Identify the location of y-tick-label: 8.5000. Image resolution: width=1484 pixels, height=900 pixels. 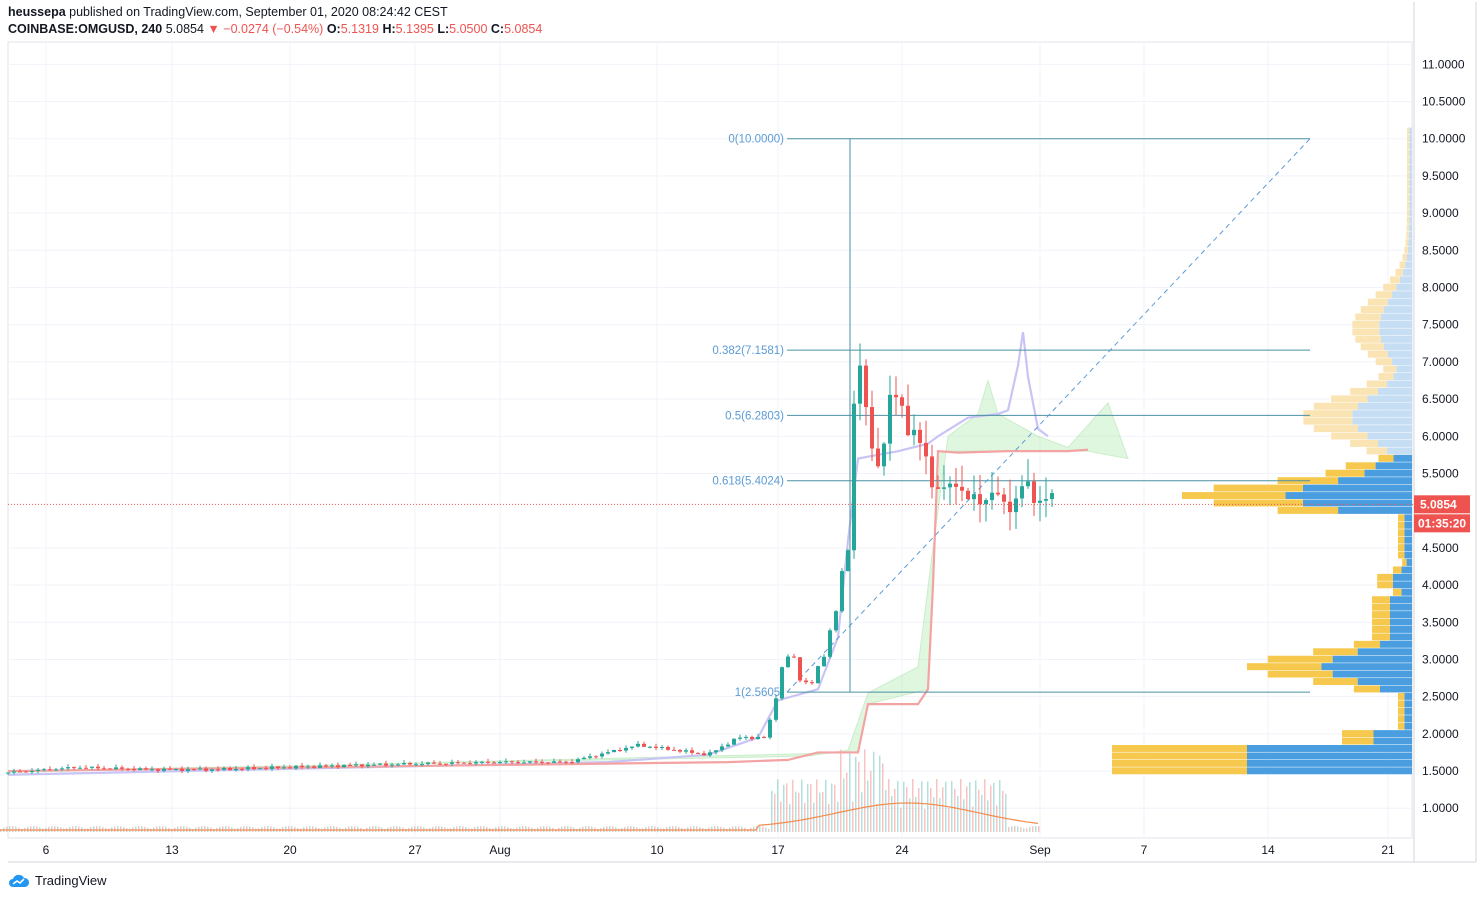
(1440, 250).